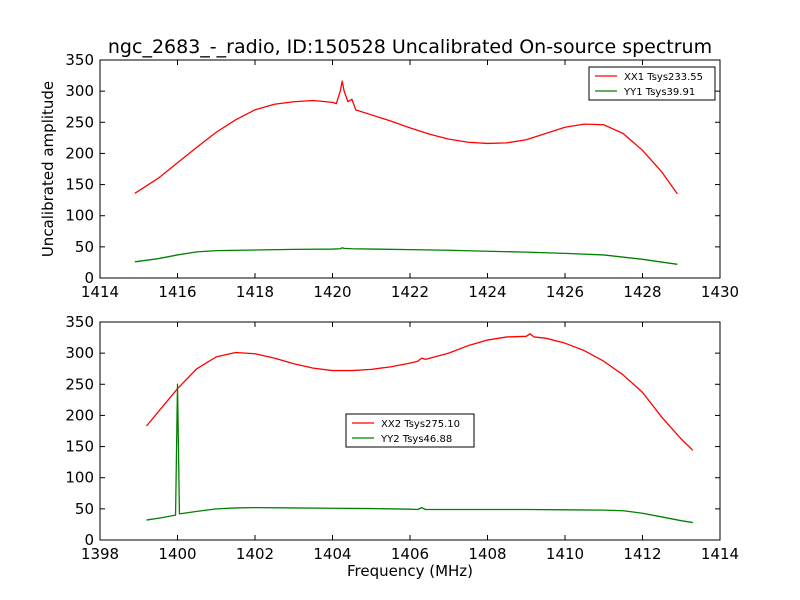 Image resolution: width=800 pixels, height=600 pixels. What do you see at coordinates (406, 137) in the screenshot?
I see `series-line-xx1` at bounding box center [406, 137].